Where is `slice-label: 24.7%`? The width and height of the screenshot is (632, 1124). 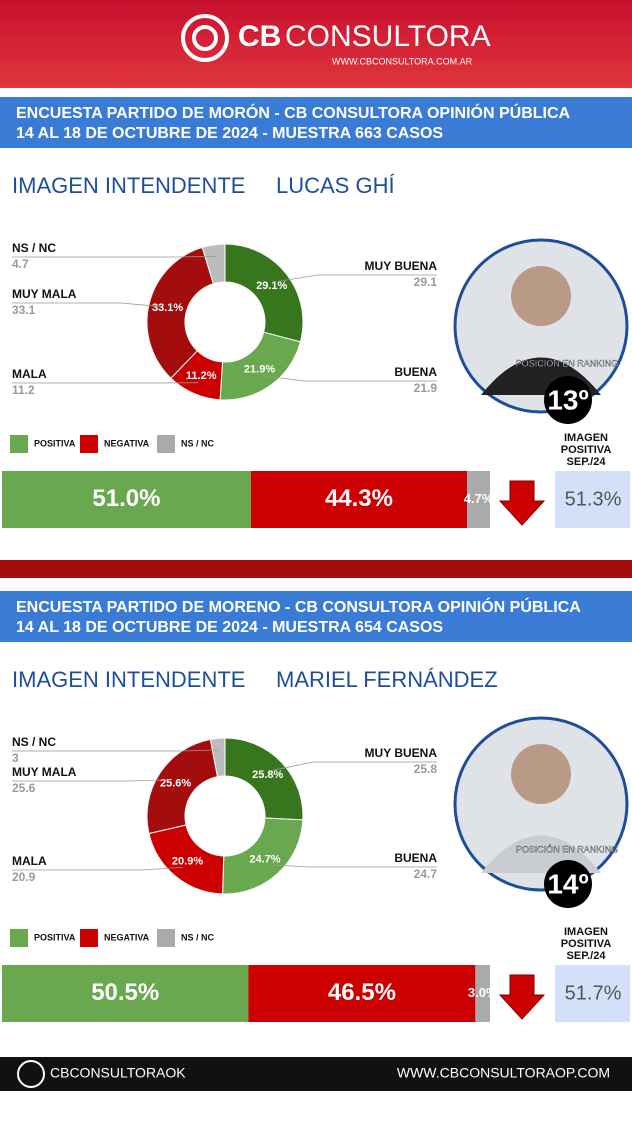
slice-label: 24.7% is located at coordinates (264, 859).